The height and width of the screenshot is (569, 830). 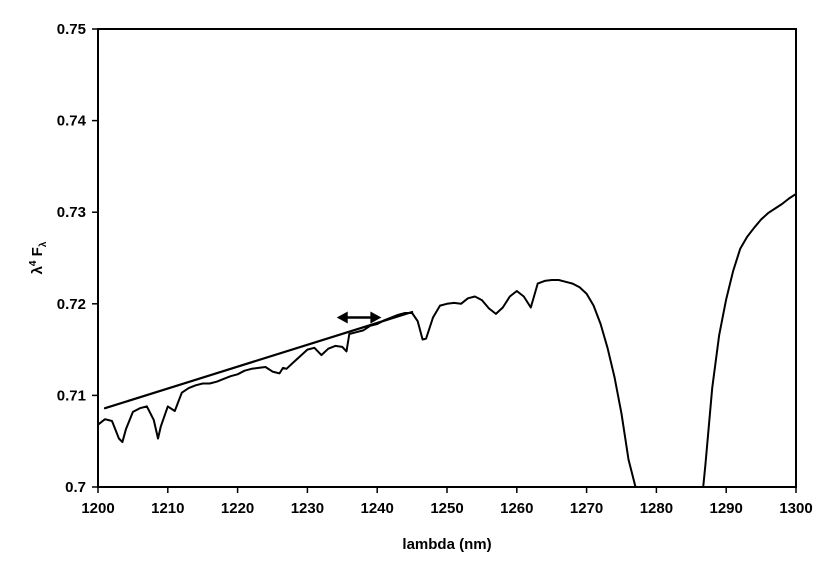 What do you see at coordinates (33, 263) in the screenshot?
I see `y-axis-title-exp: 4` at bounding box center [33, 263].